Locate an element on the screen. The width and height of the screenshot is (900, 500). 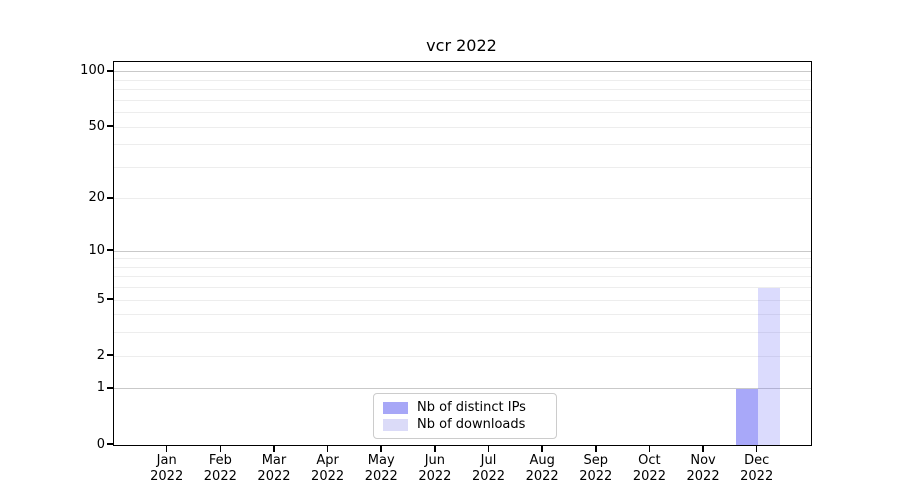
legend-item-distinct-ips: Nb of distinct IPs is located at coordinates (465, 407).